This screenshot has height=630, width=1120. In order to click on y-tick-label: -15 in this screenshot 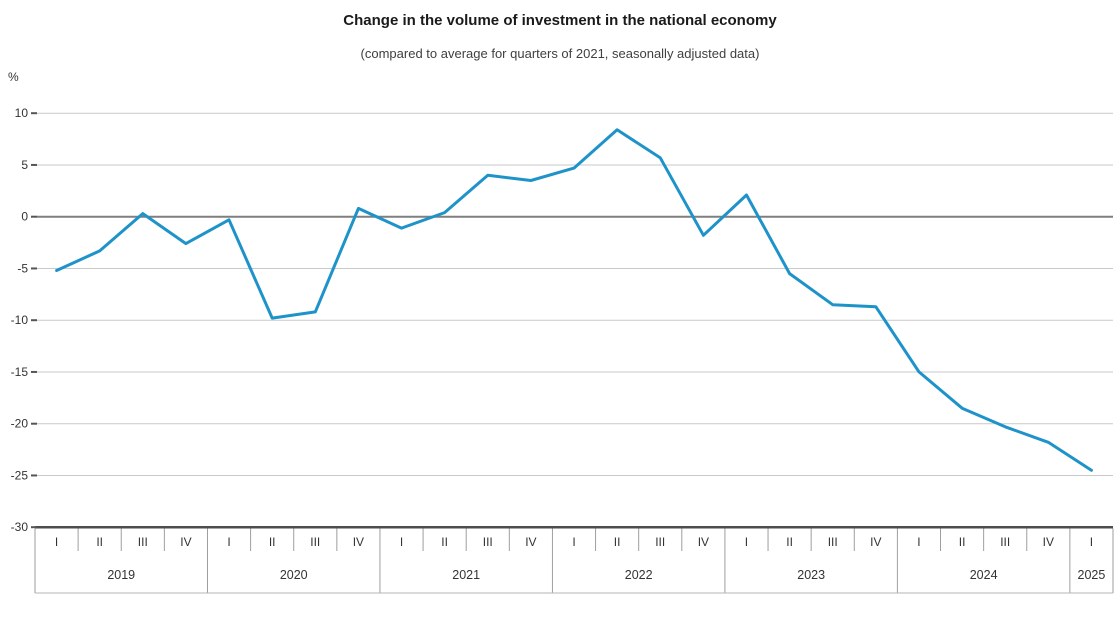, I will do `click(20, 372)`.